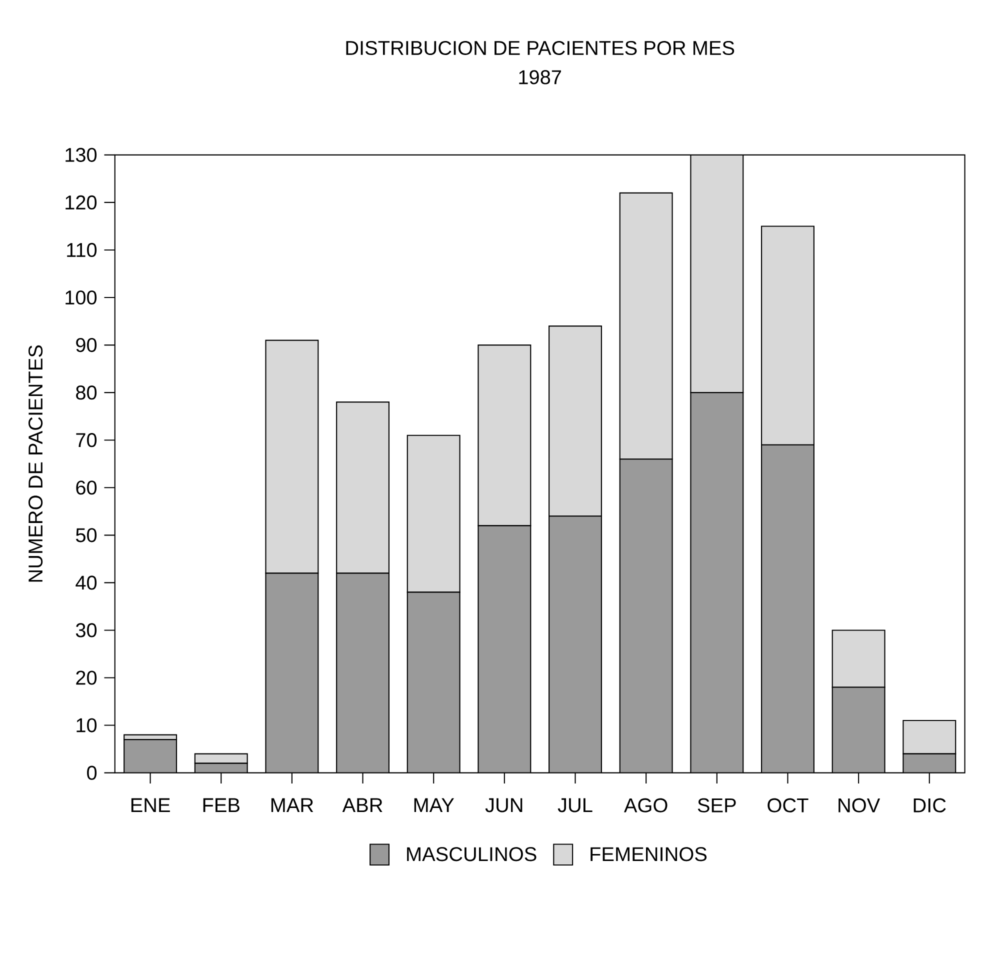  I want to click on y-tick-label: 30, so click(86, 630).